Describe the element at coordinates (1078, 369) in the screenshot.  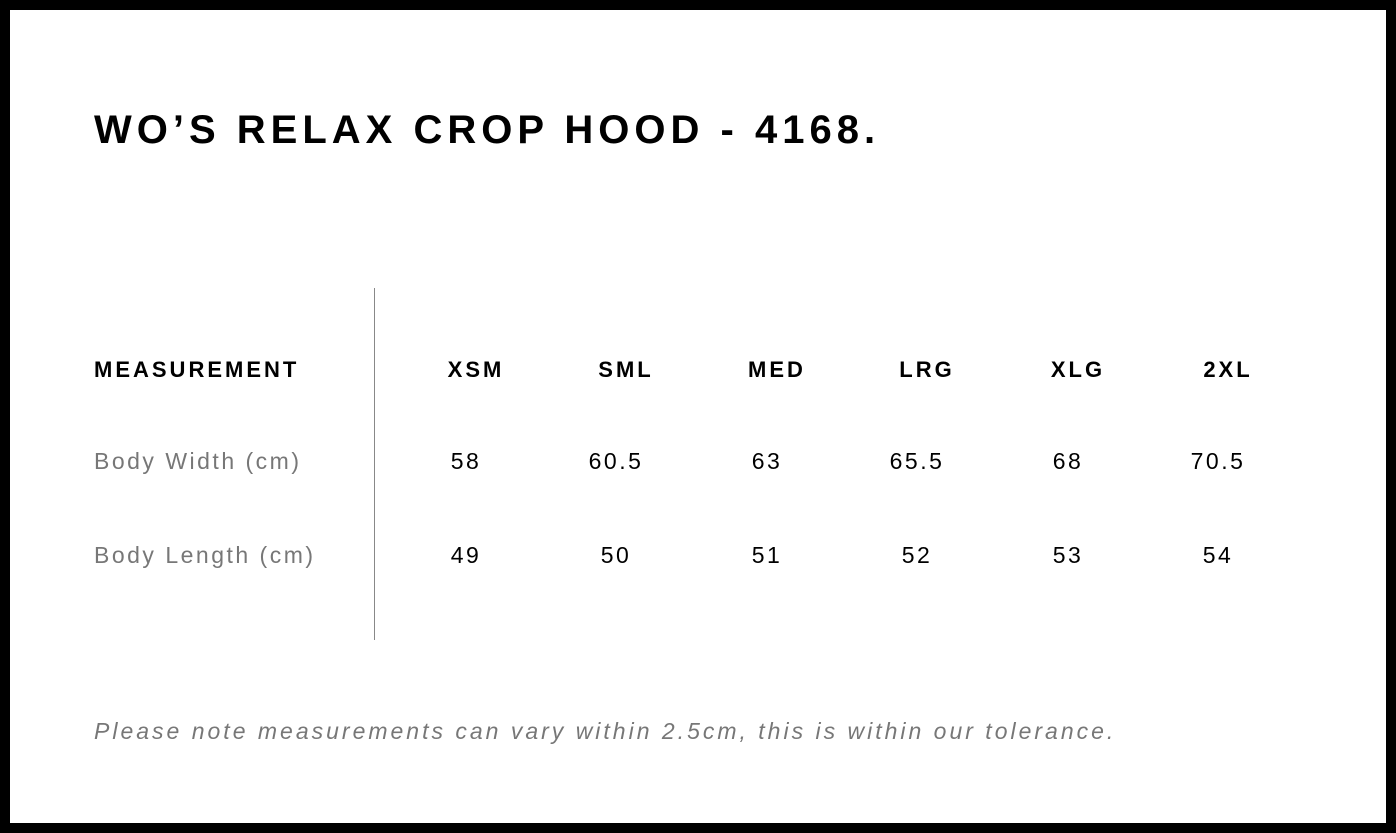
I see `size-header-xlg: XLG` at that location.